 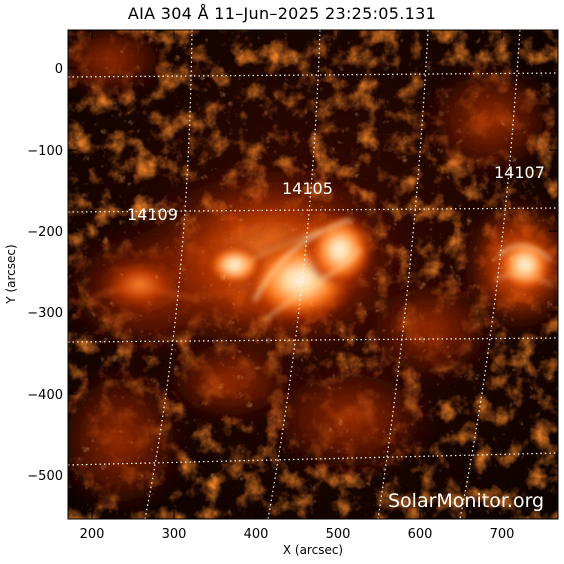 I want to click on plot-title: AIA 304 Å 11–Jun–2025 23:25:05.131, so click(x=282, y=13).